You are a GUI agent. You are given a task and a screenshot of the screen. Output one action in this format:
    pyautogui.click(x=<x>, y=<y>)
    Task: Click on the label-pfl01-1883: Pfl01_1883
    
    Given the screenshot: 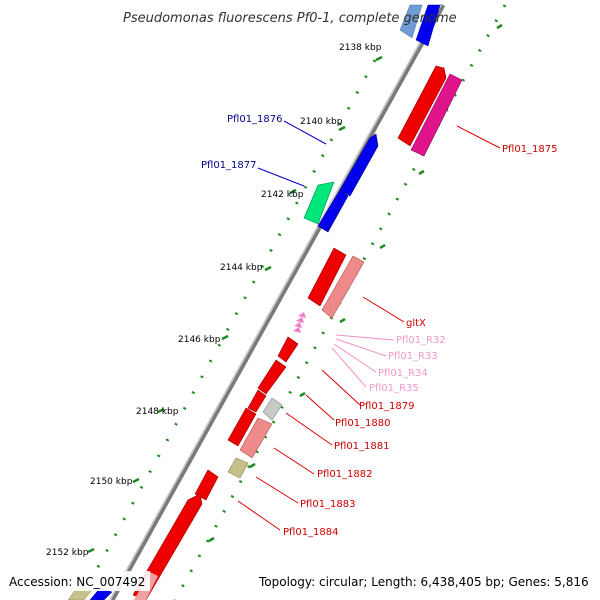 What is the action you would take?
    pyautogui.click(x=328, y=504)
    